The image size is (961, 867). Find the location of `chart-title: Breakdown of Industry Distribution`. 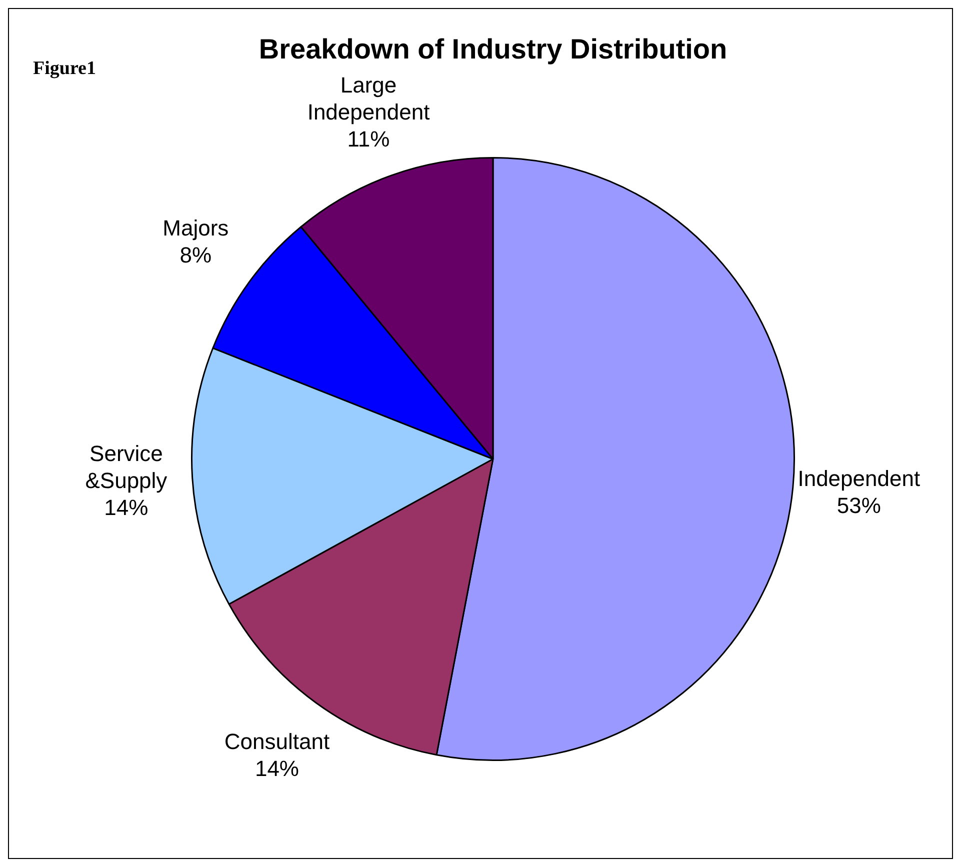

chart-title: Breakdown of Industry Distribution is located at coordinates (493, 49).